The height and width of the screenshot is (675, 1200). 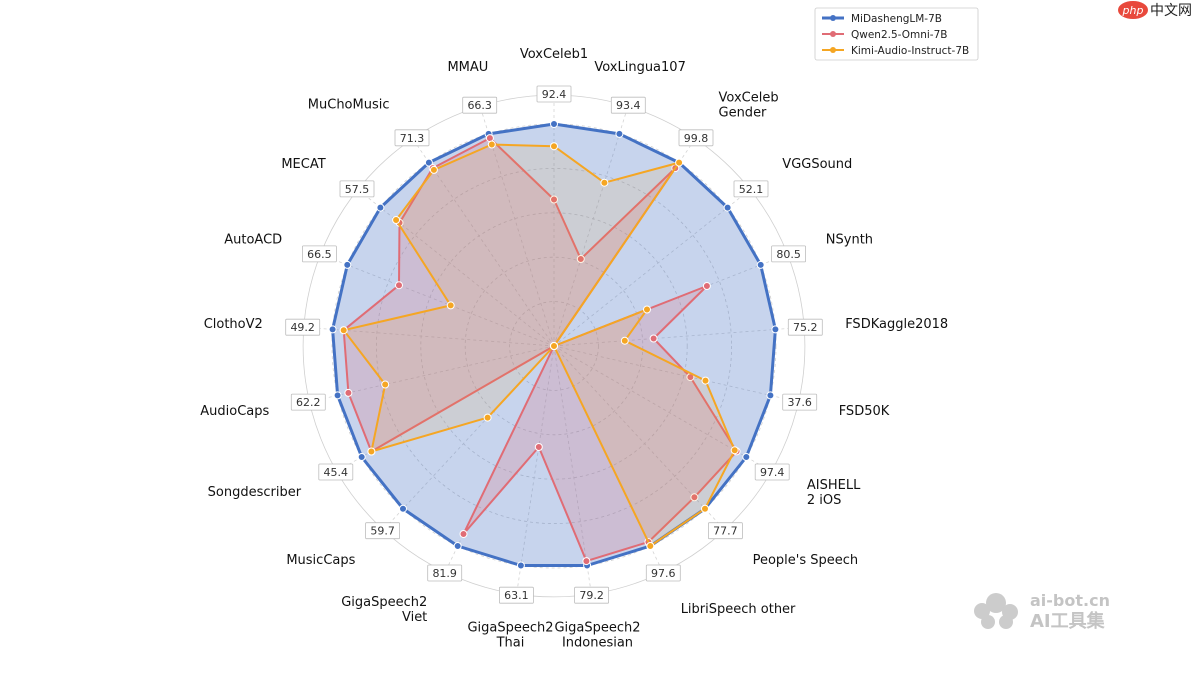 I want to click on value-label: 66.3, so click(x=479, y=105).